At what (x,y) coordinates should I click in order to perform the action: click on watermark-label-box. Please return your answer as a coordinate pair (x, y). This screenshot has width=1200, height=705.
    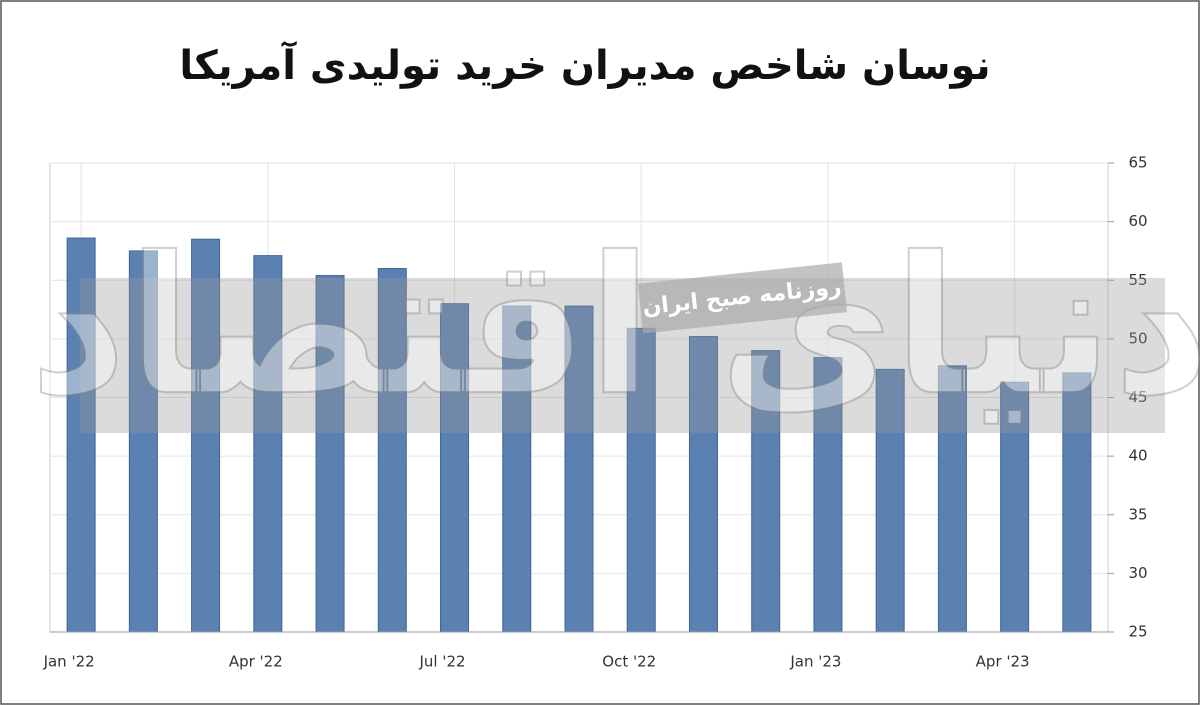
    Looking at the image, I should click on (742, 298).